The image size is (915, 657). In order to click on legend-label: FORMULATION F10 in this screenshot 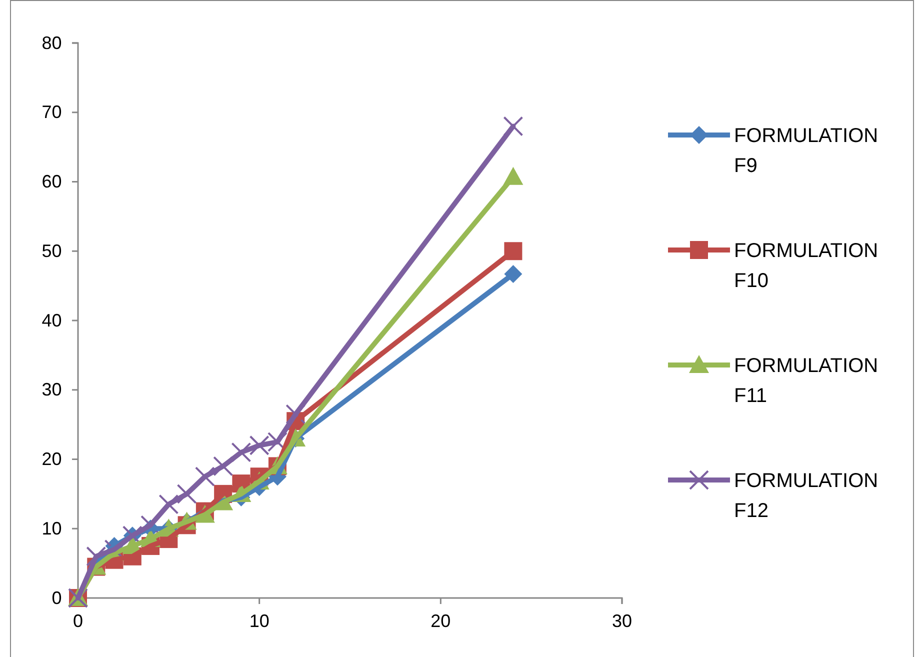, I will do `click(806, 266)`.